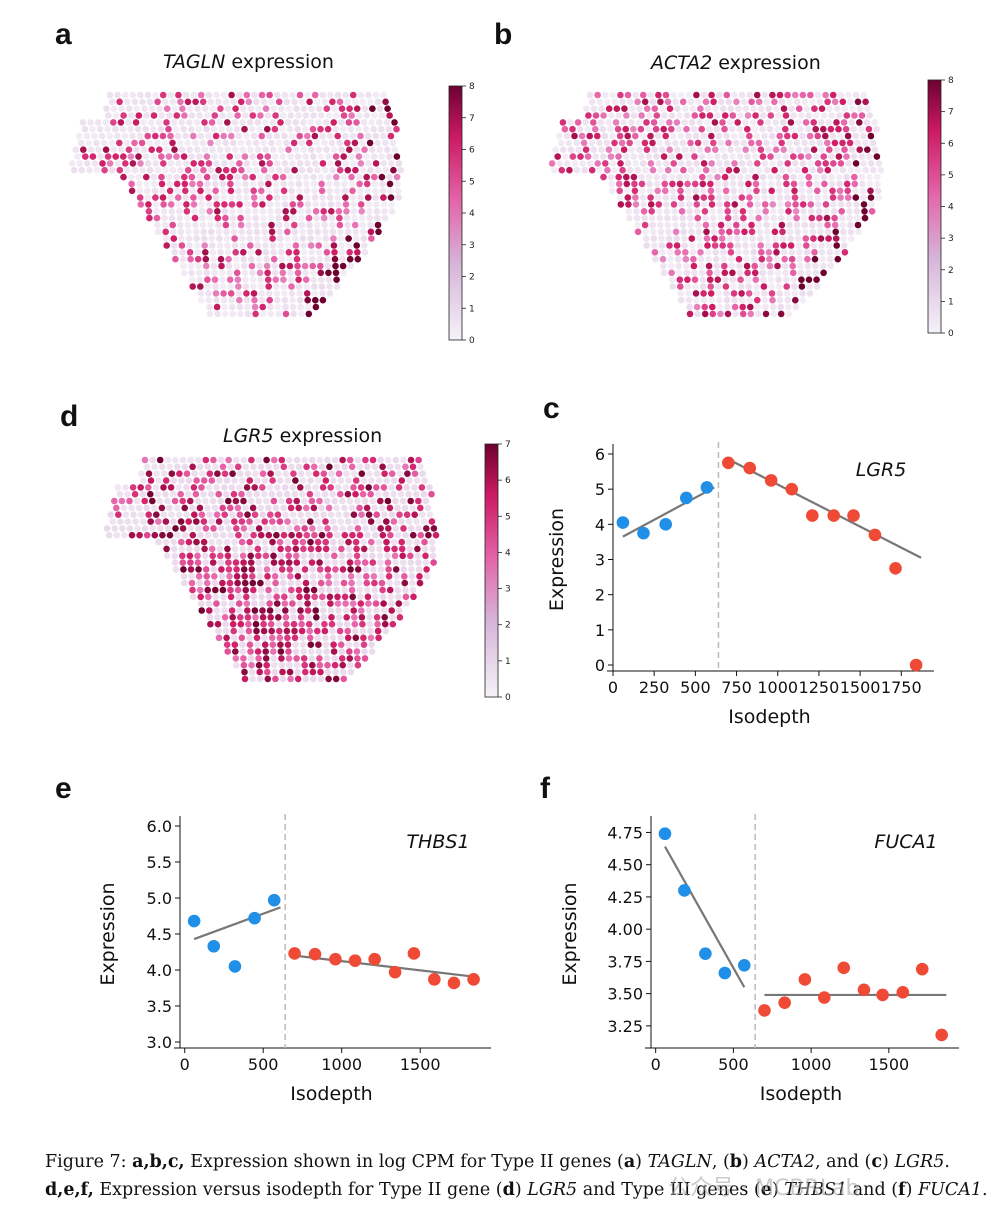  What do you see at coordinates (235, 966) in the screenshot?
I see `blue-point` at bounding box center [235, 966].